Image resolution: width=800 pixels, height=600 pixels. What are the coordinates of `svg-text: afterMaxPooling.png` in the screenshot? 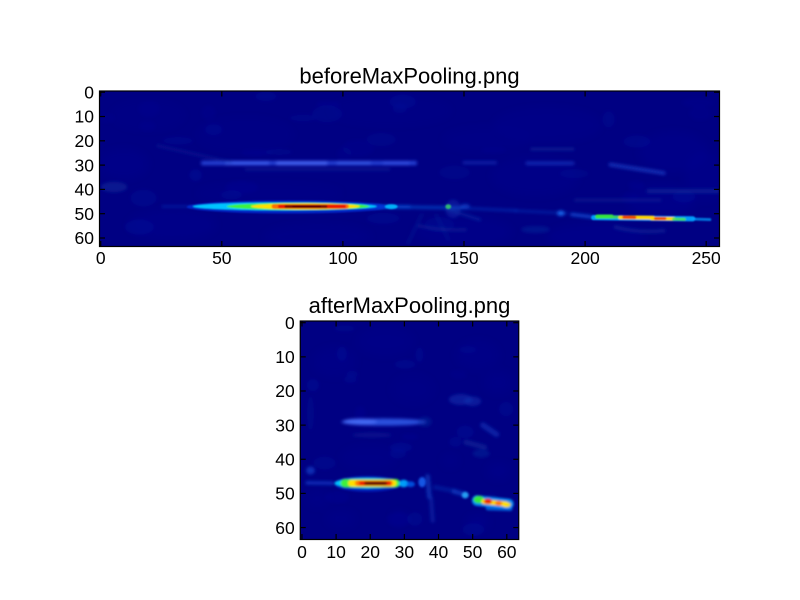 It's located at (410, 305).